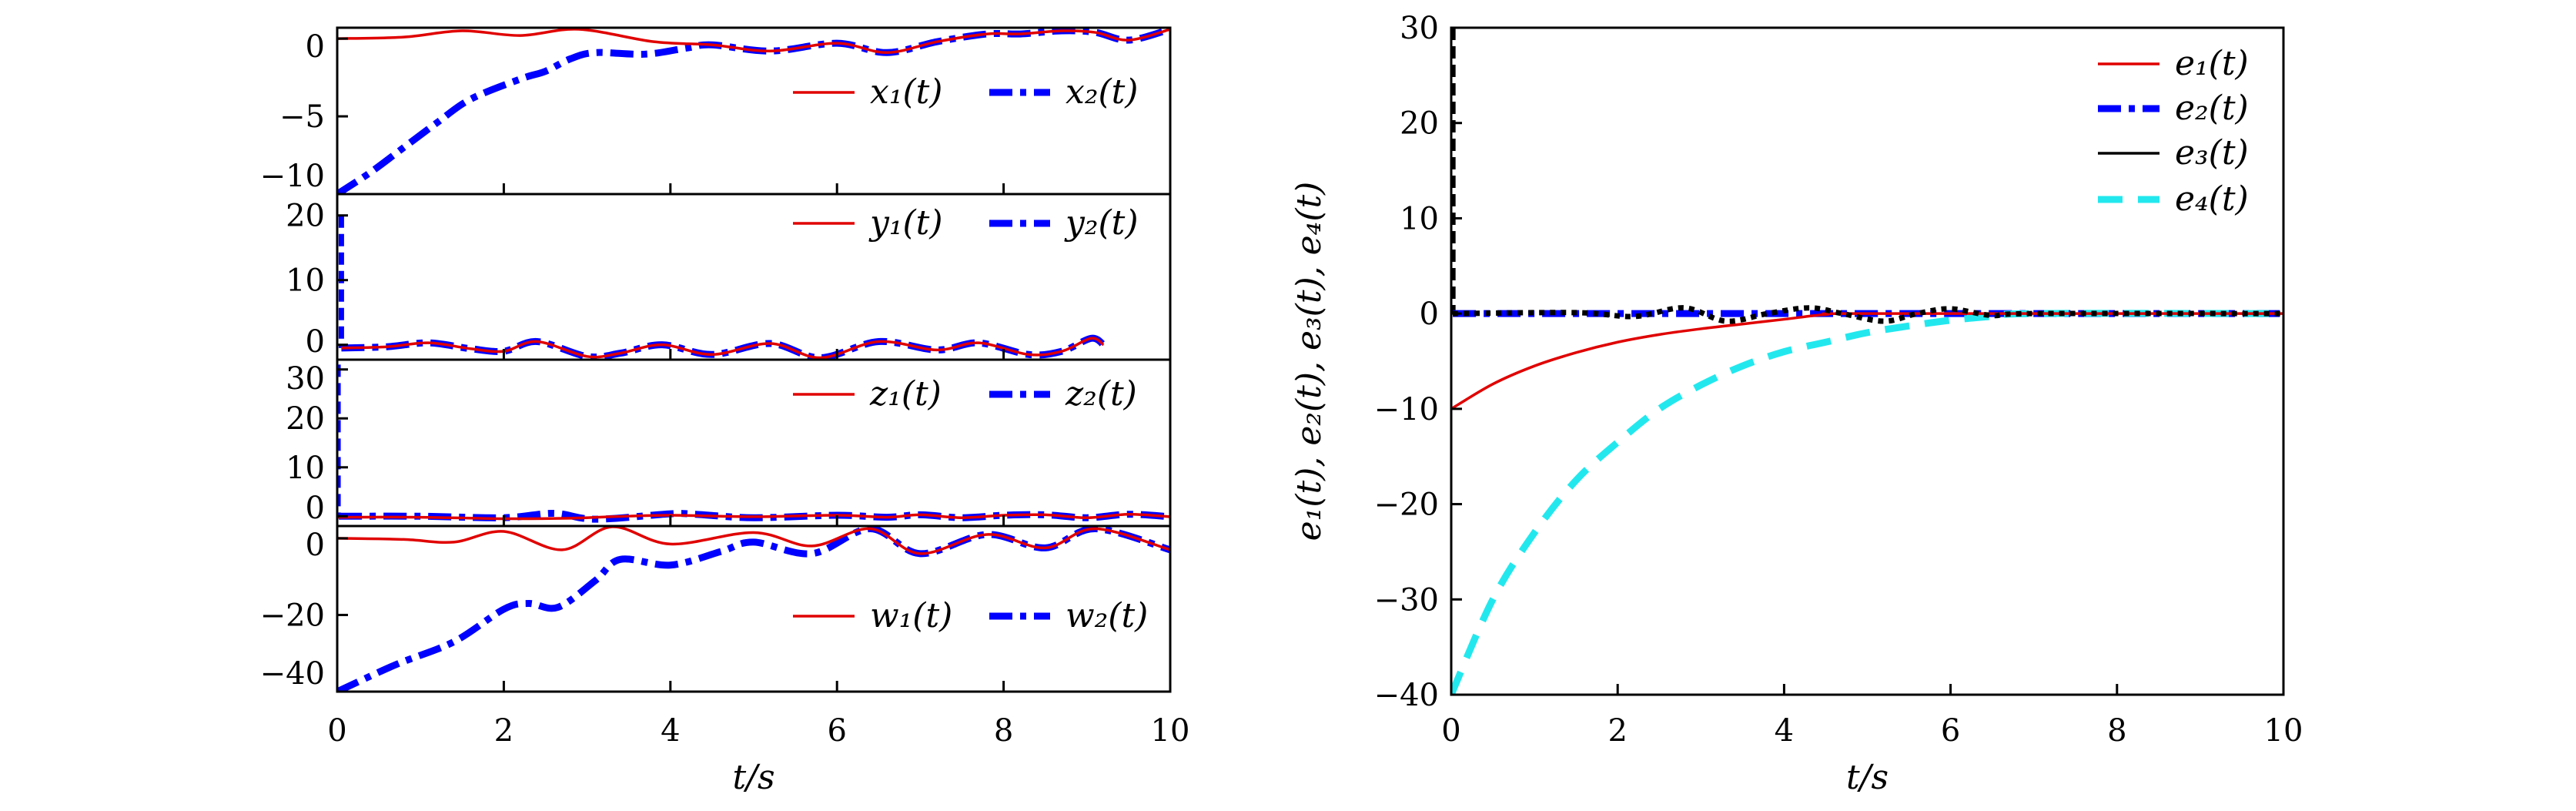 This screenshot has height=811, width=2576. I want to click on subplot-1: 0 −5 −10 x₁(t) x₂(t), so click(716, 111).